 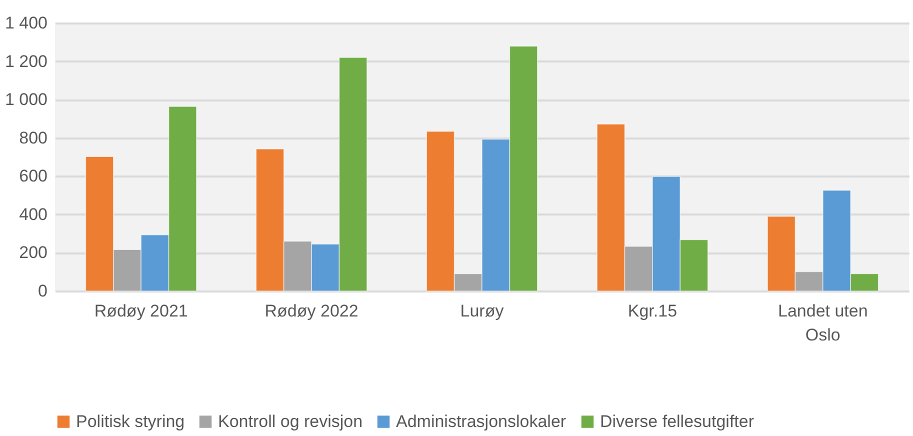 What do you see at coordinates (26, 61) in the screenshot?
I see `y-tick-label: 1 200` at bounding box center [26, 61].